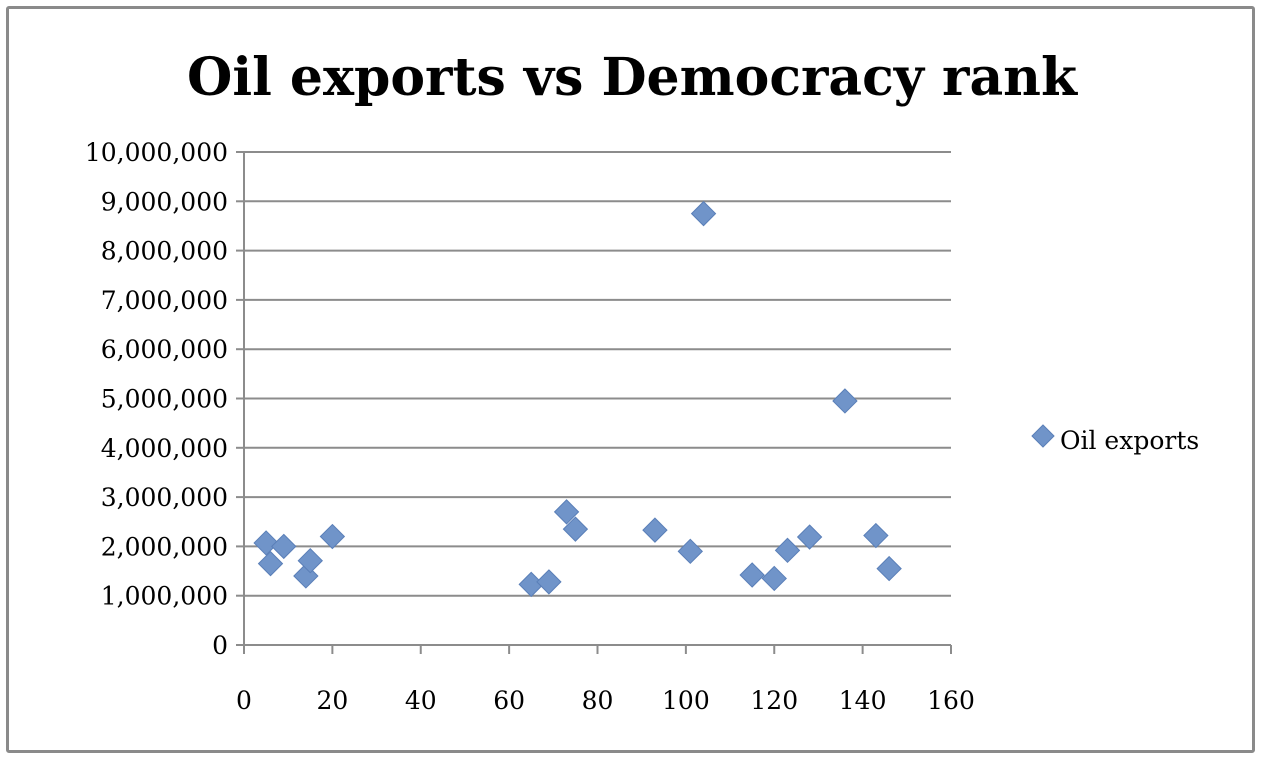 This screenshot has height=763, width=1263. Describe the element at coordinates (421, 700) in the screenshot. I see `x-tick-label: 40` at that location.